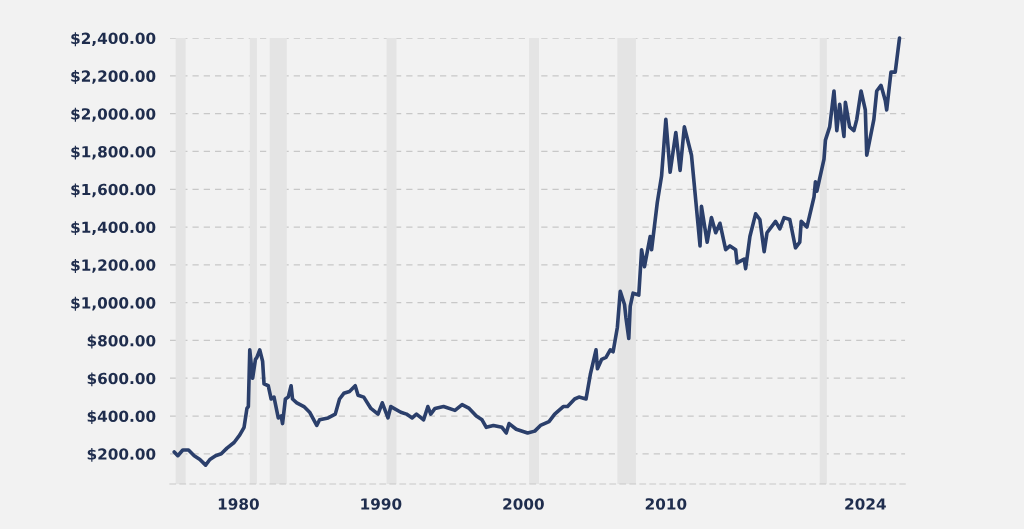 The height and width of the screenshot is (529, 1024). I want to click on y-tick-label: $1,800.00, so click(113, 152).